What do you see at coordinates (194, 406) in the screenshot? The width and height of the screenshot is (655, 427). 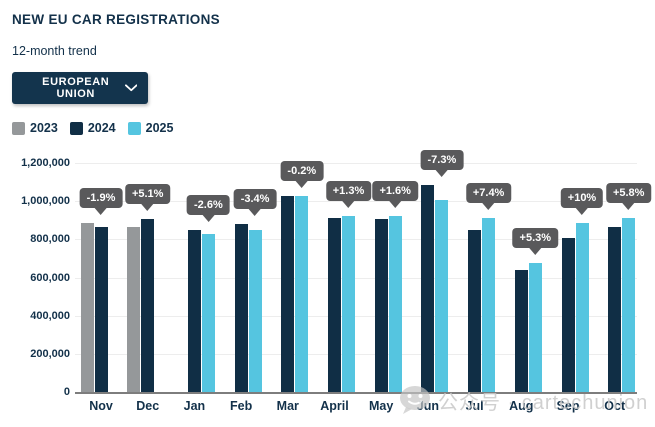 I see `x-axis-tick-label: Jan` at bounding box center [194, 406].